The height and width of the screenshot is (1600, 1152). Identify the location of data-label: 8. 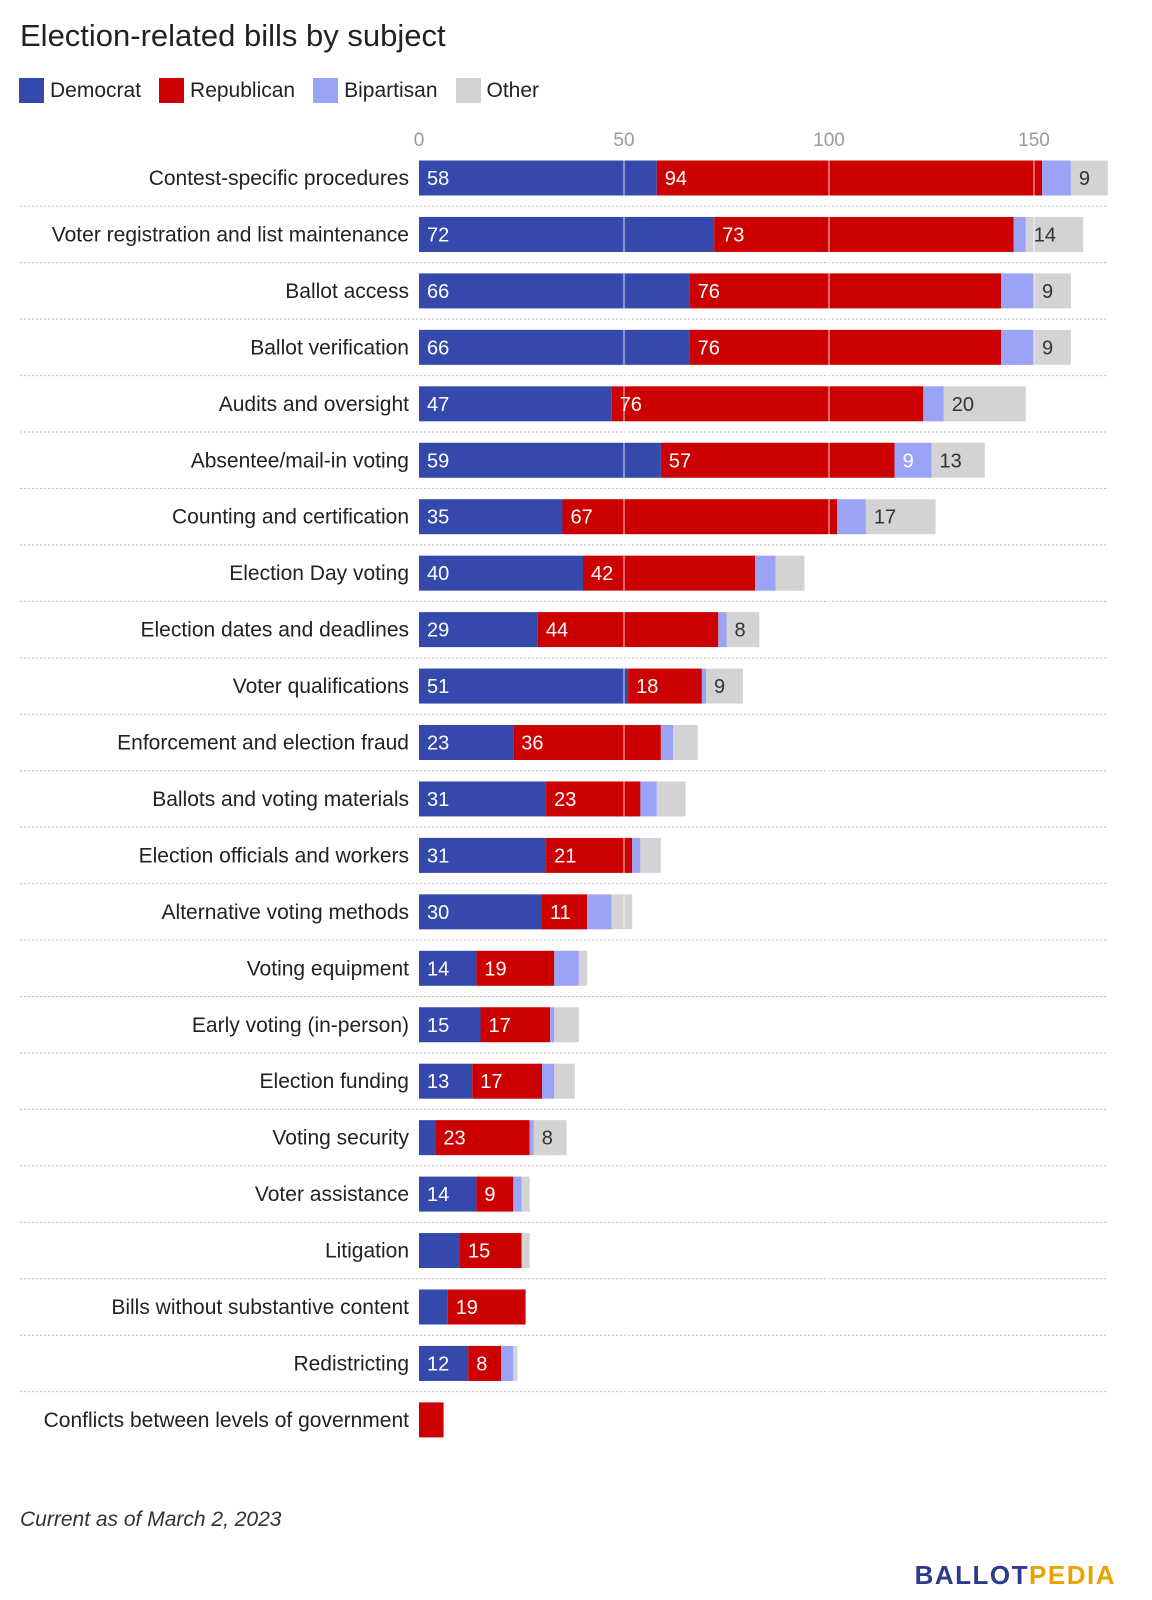
(547, 1139).